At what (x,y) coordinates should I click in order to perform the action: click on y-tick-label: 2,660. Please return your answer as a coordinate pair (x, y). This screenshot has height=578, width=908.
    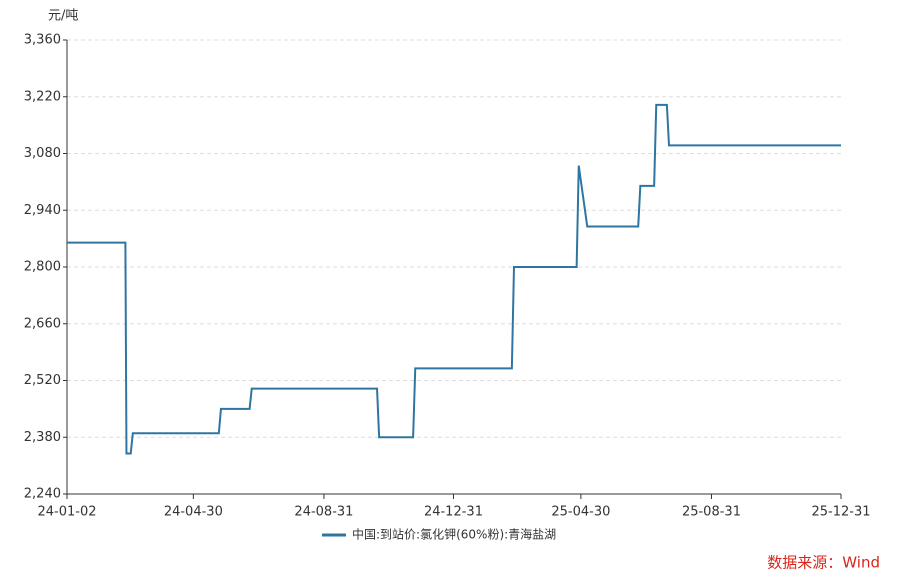
    Looking at the image, I should click on (42, 323).